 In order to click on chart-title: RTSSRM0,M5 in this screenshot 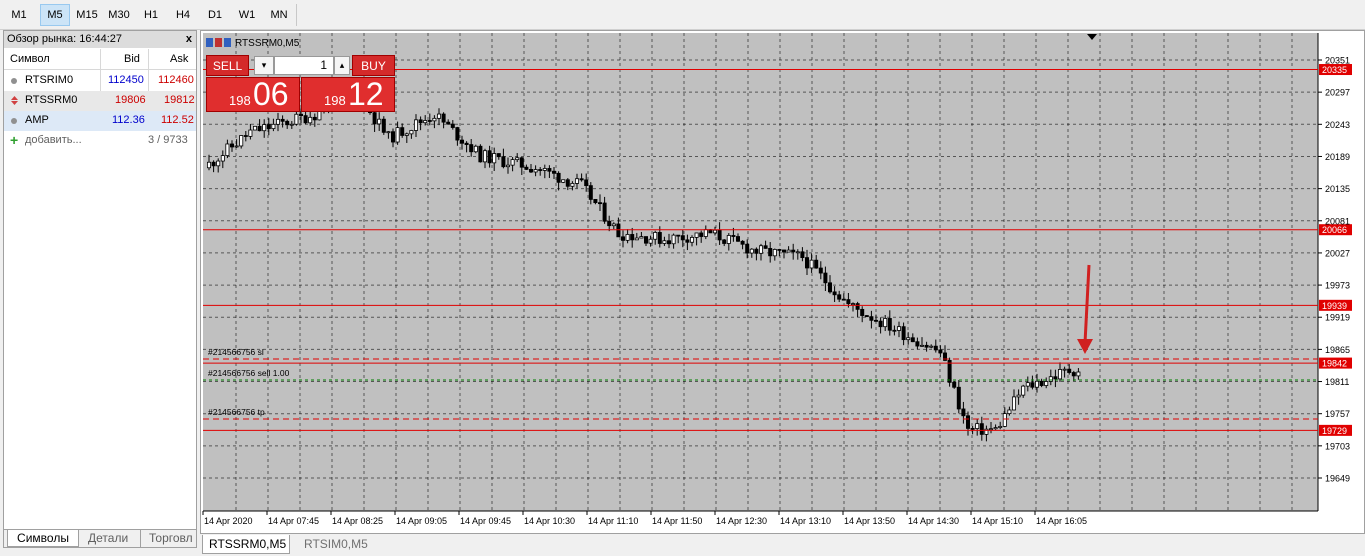, I will do `click(267, 43)`.